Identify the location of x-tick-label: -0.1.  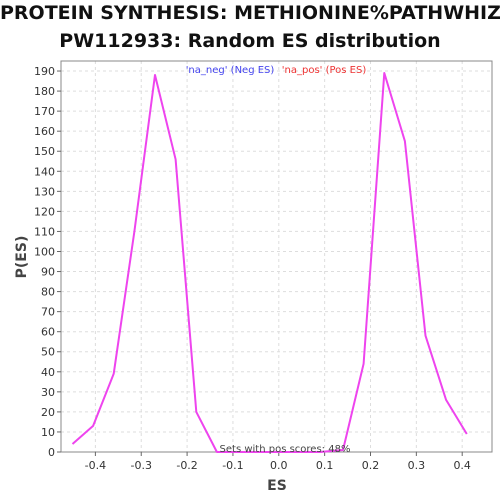
(232, 465).